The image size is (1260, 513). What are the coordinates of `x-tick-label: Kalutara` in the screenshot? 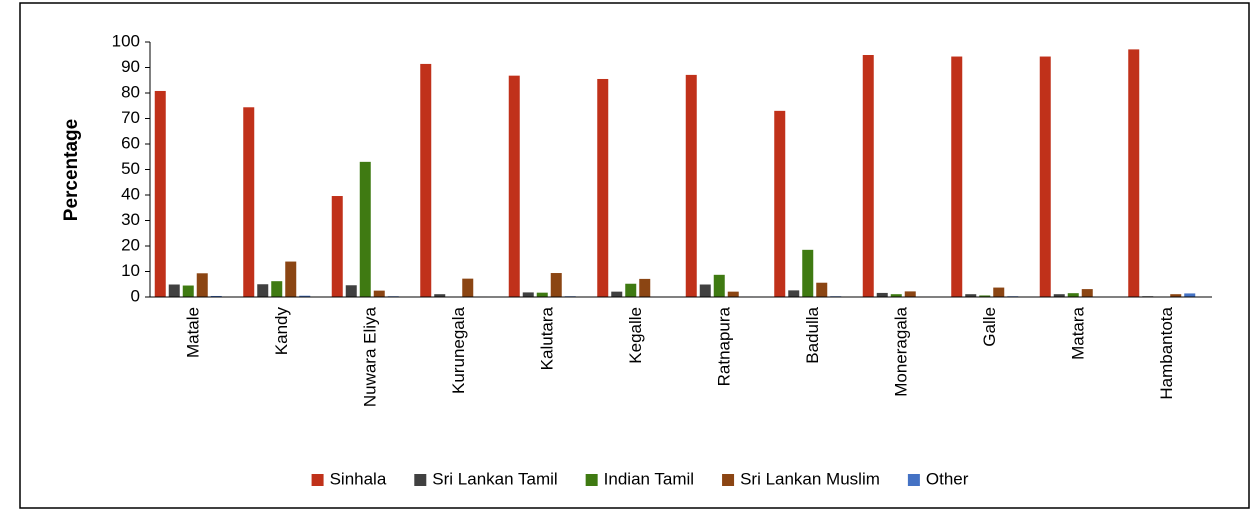 It's located at (547, 338).